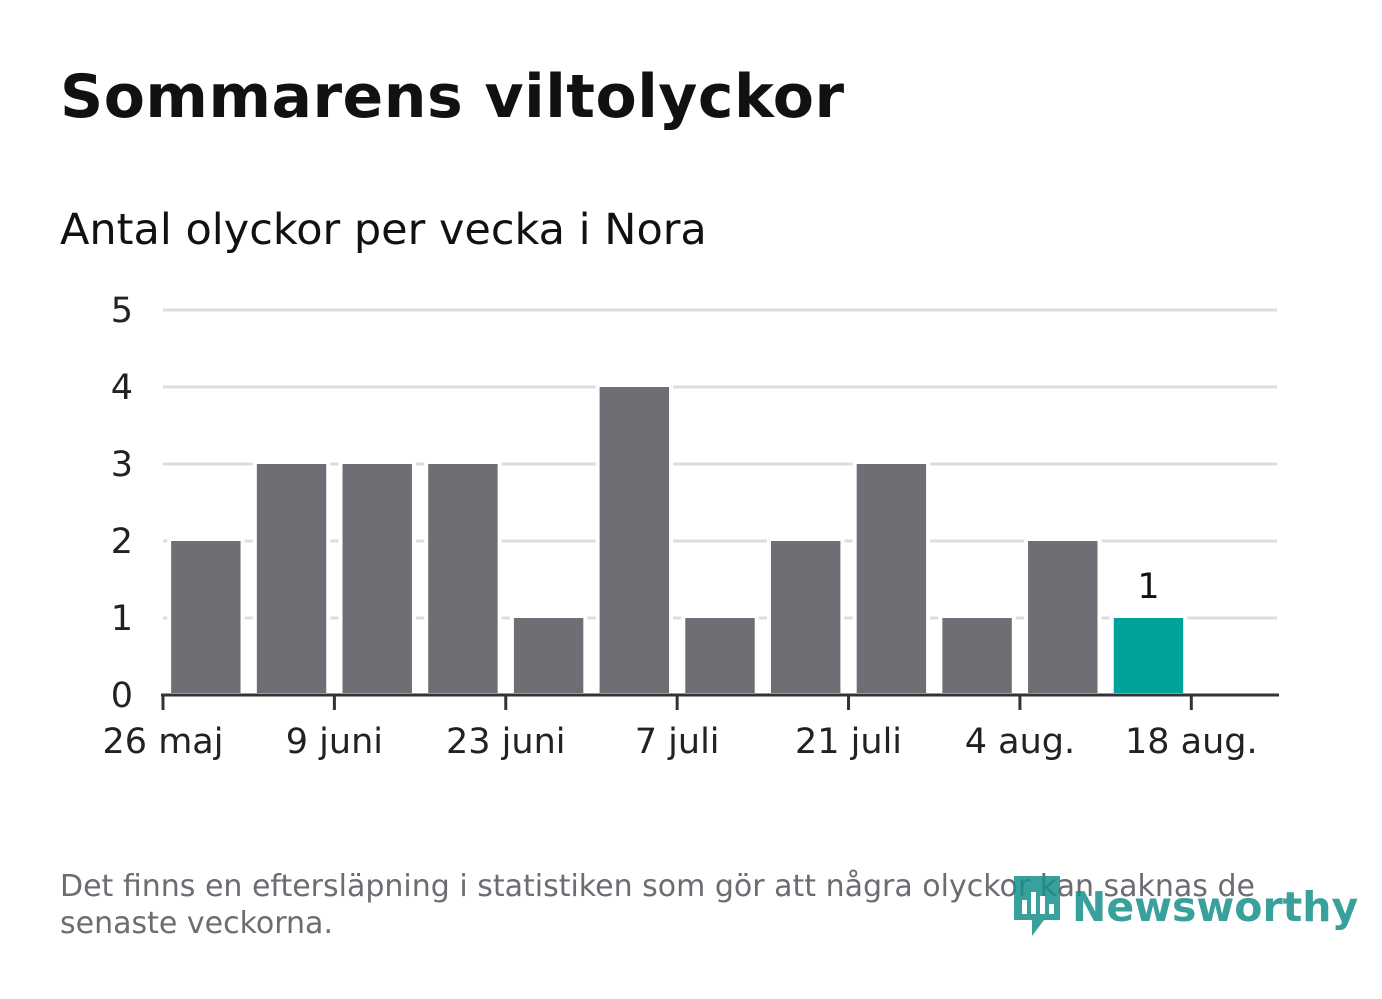 This screenshot has height=999, width=1382. I want to click on x-tick-label: 18 aug., so click(1191, 742).